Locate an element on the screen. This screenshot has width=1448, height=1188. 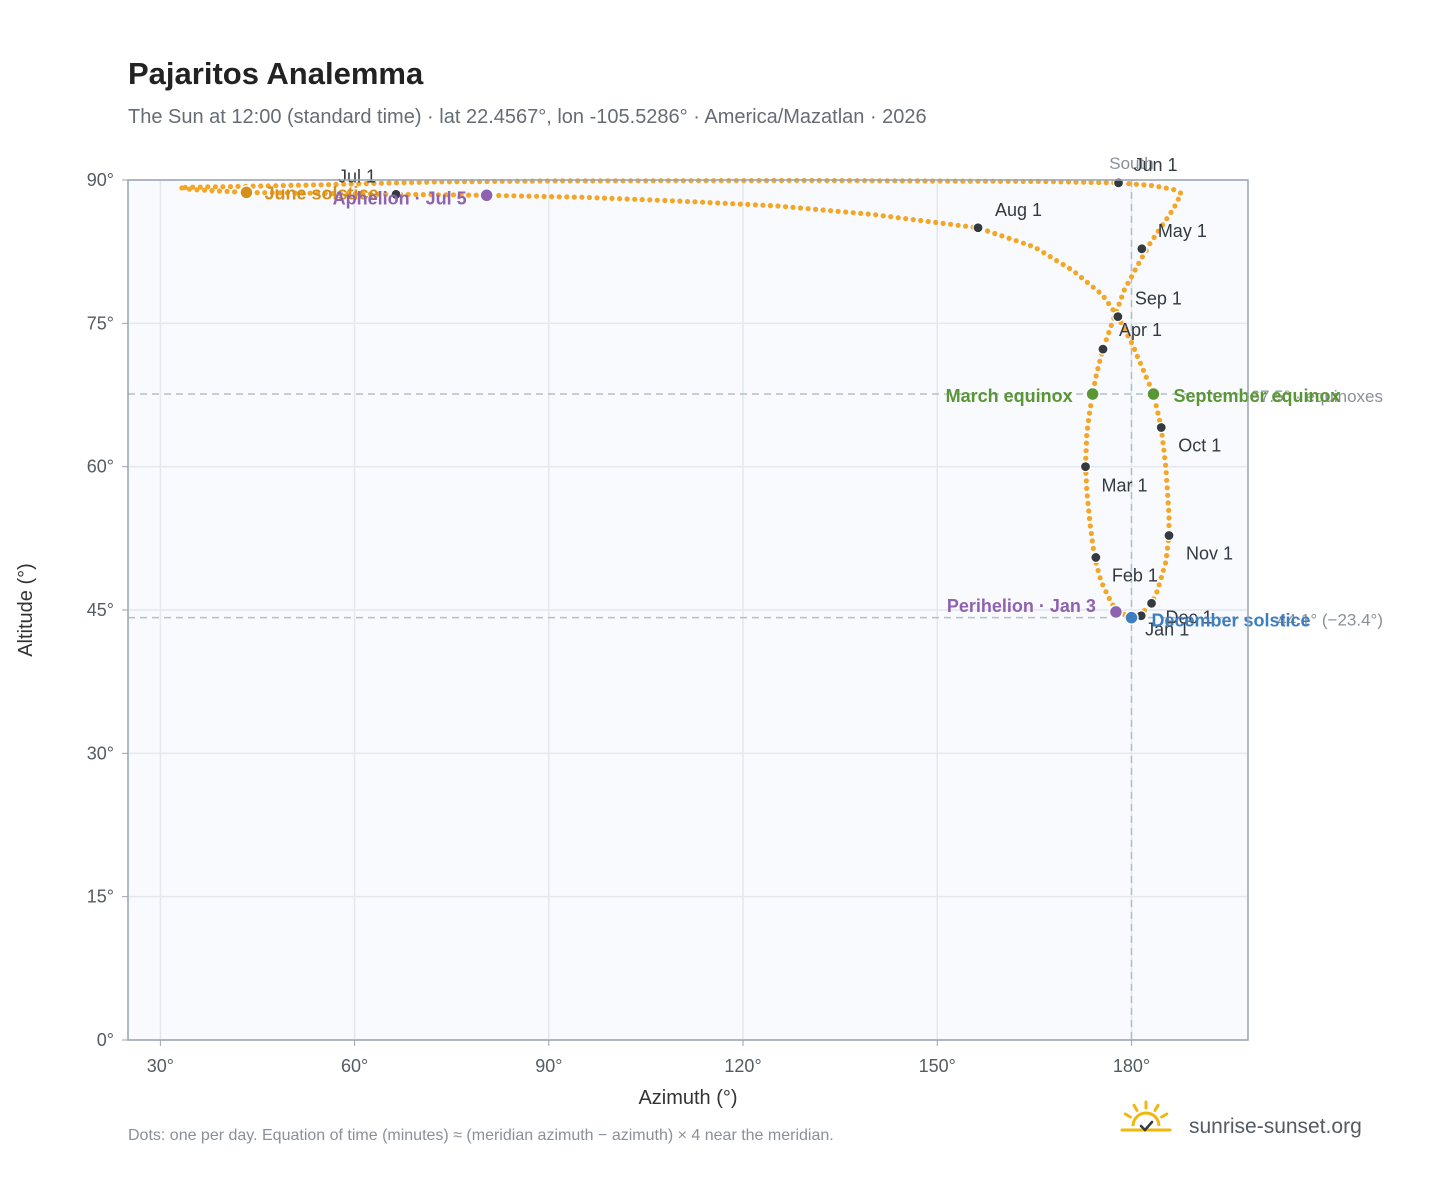
y-tick-label: 15° is located at coordinates (100, 897).